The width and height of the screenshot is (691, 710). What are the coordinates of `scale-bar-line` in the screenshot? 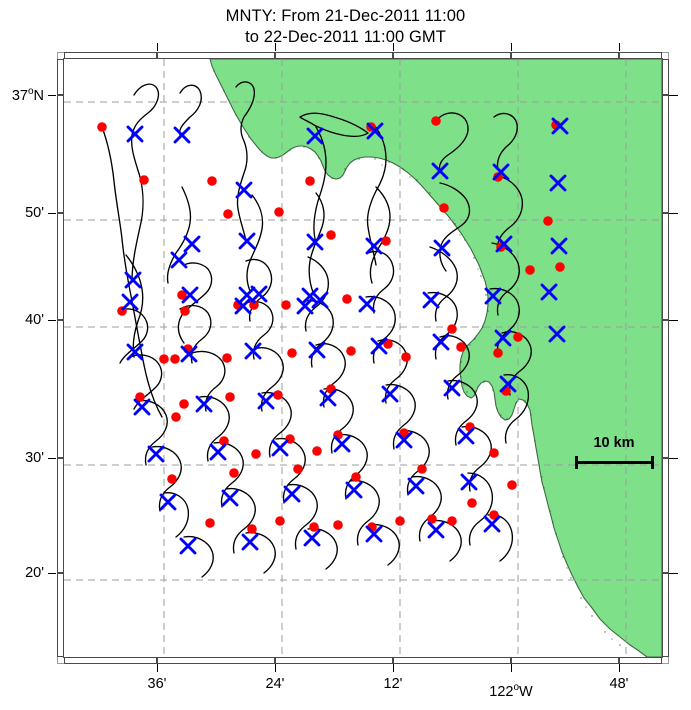 It's located at (614, 462).